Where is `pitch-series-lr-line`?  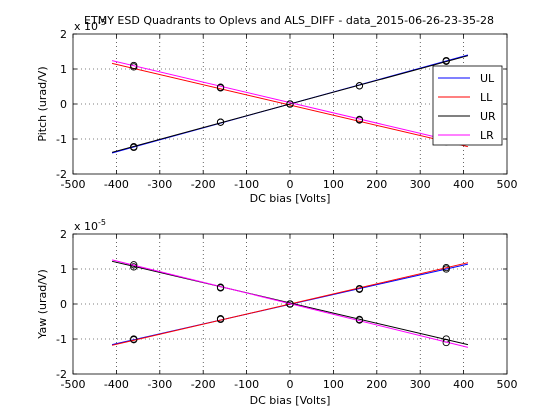 pitch-series-lr-line is located at coordinates (290, 103).